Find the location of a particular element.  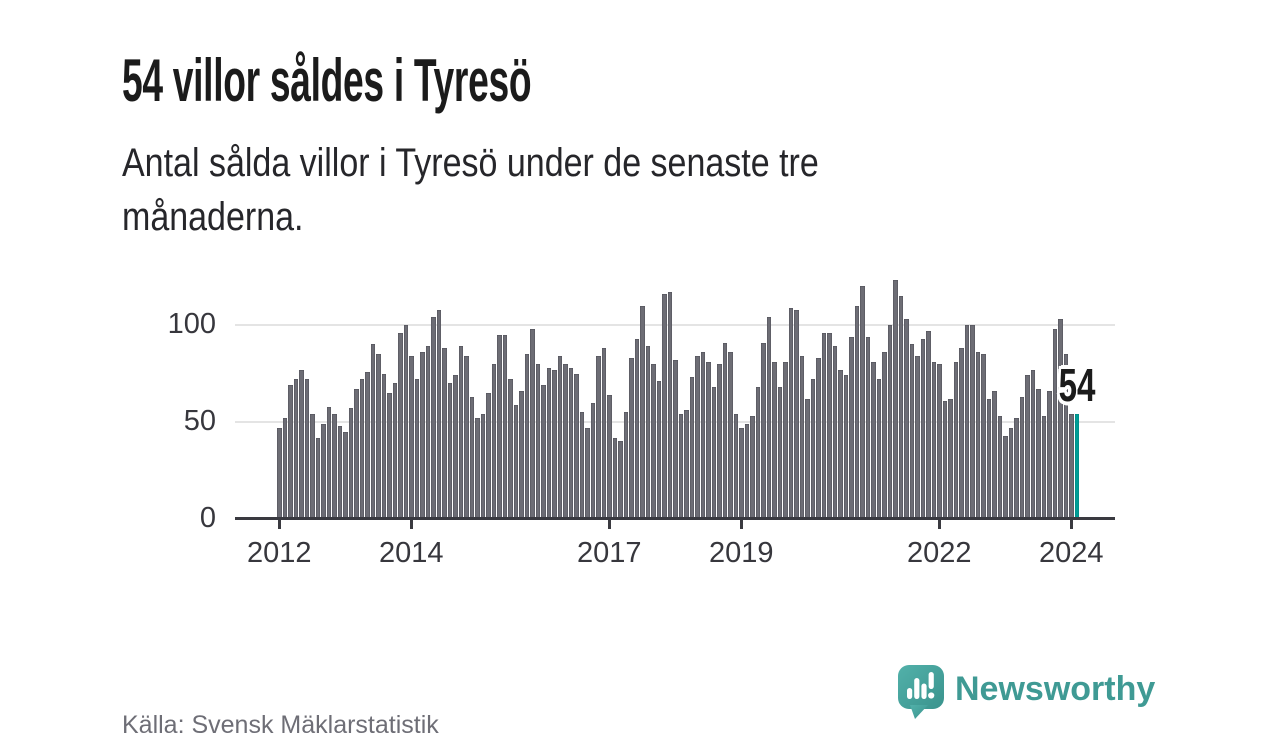

y-axis-tick-label: 100 is located at coordinates (191, 324).